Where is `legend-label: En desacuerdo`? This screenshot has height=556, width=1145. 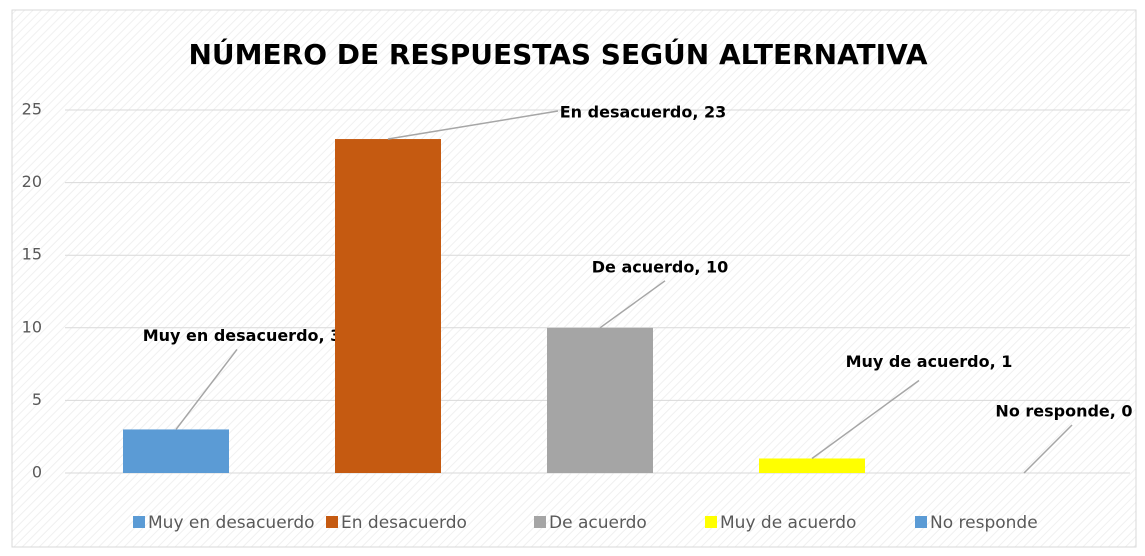
legend-label: En desacuerdo is located at coordinates (404, 523).